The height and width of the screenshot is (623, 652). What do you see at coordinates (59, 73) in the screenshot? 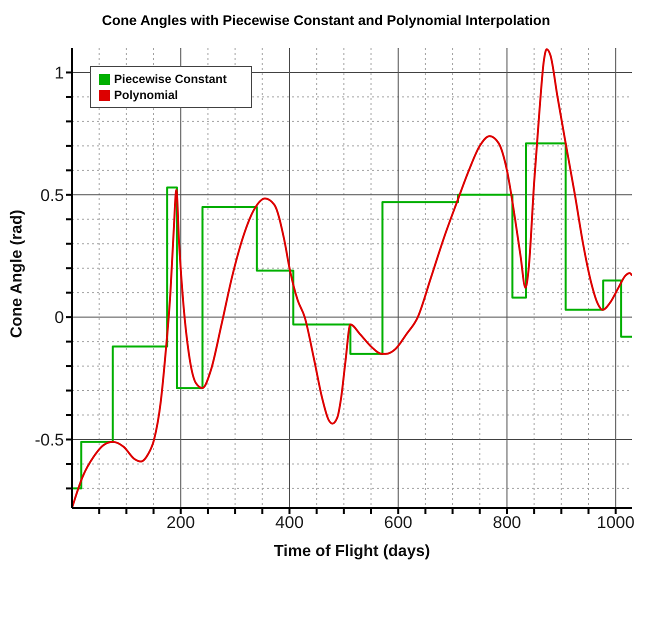
I see `y-tick-label: 1` at bounding box center [59, 73].